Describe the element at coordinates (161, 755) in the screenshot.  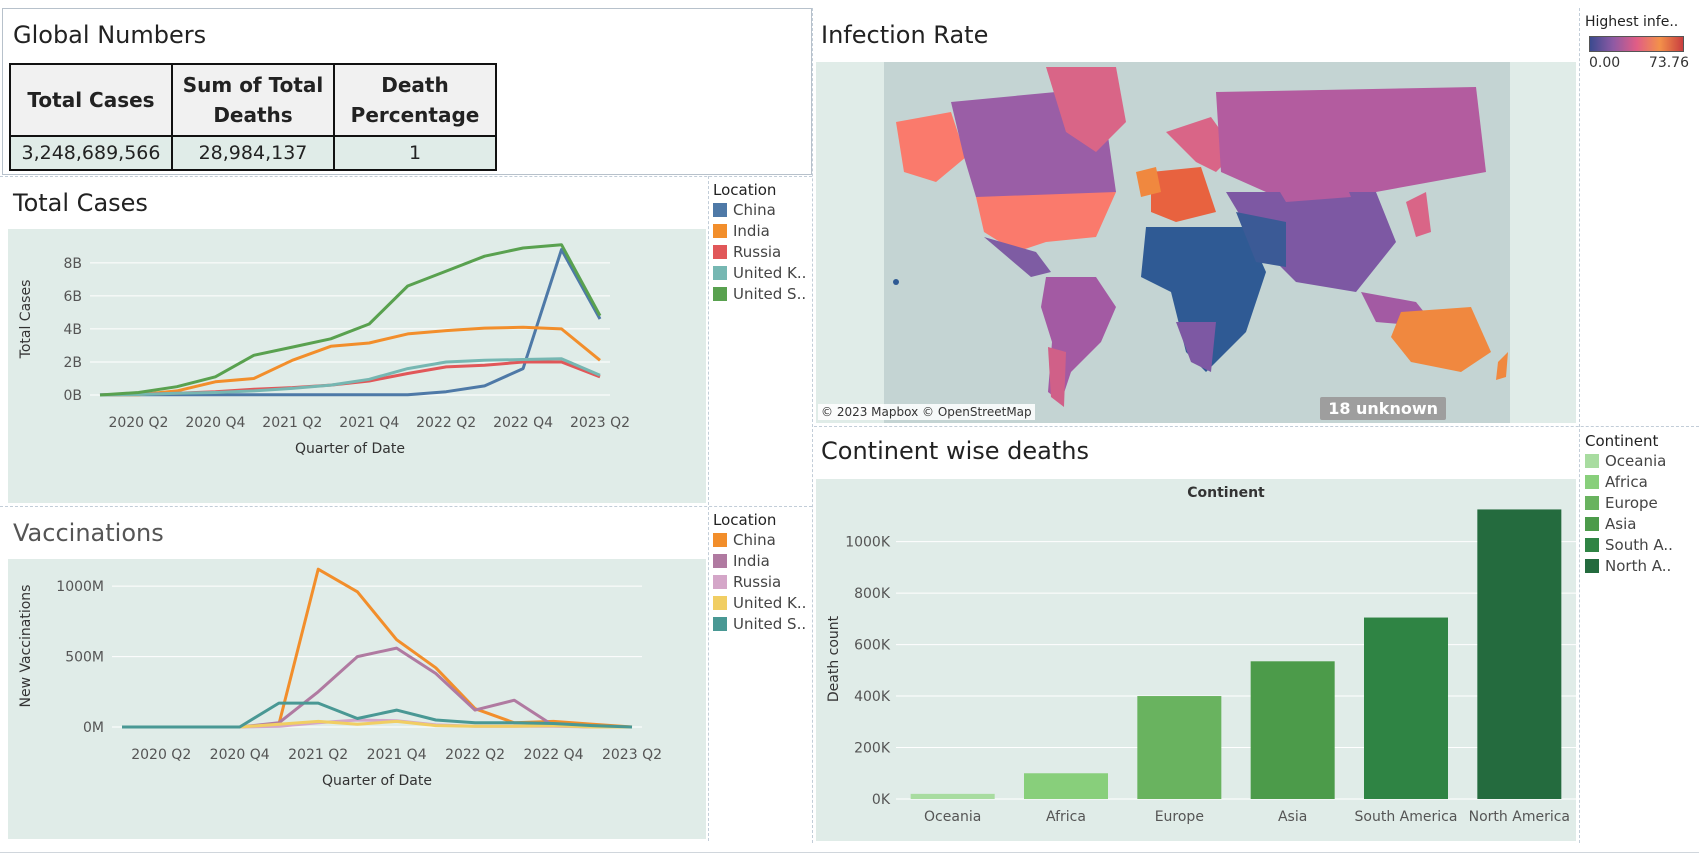
I see `x-tick-label: 2020 Q2` at that location.